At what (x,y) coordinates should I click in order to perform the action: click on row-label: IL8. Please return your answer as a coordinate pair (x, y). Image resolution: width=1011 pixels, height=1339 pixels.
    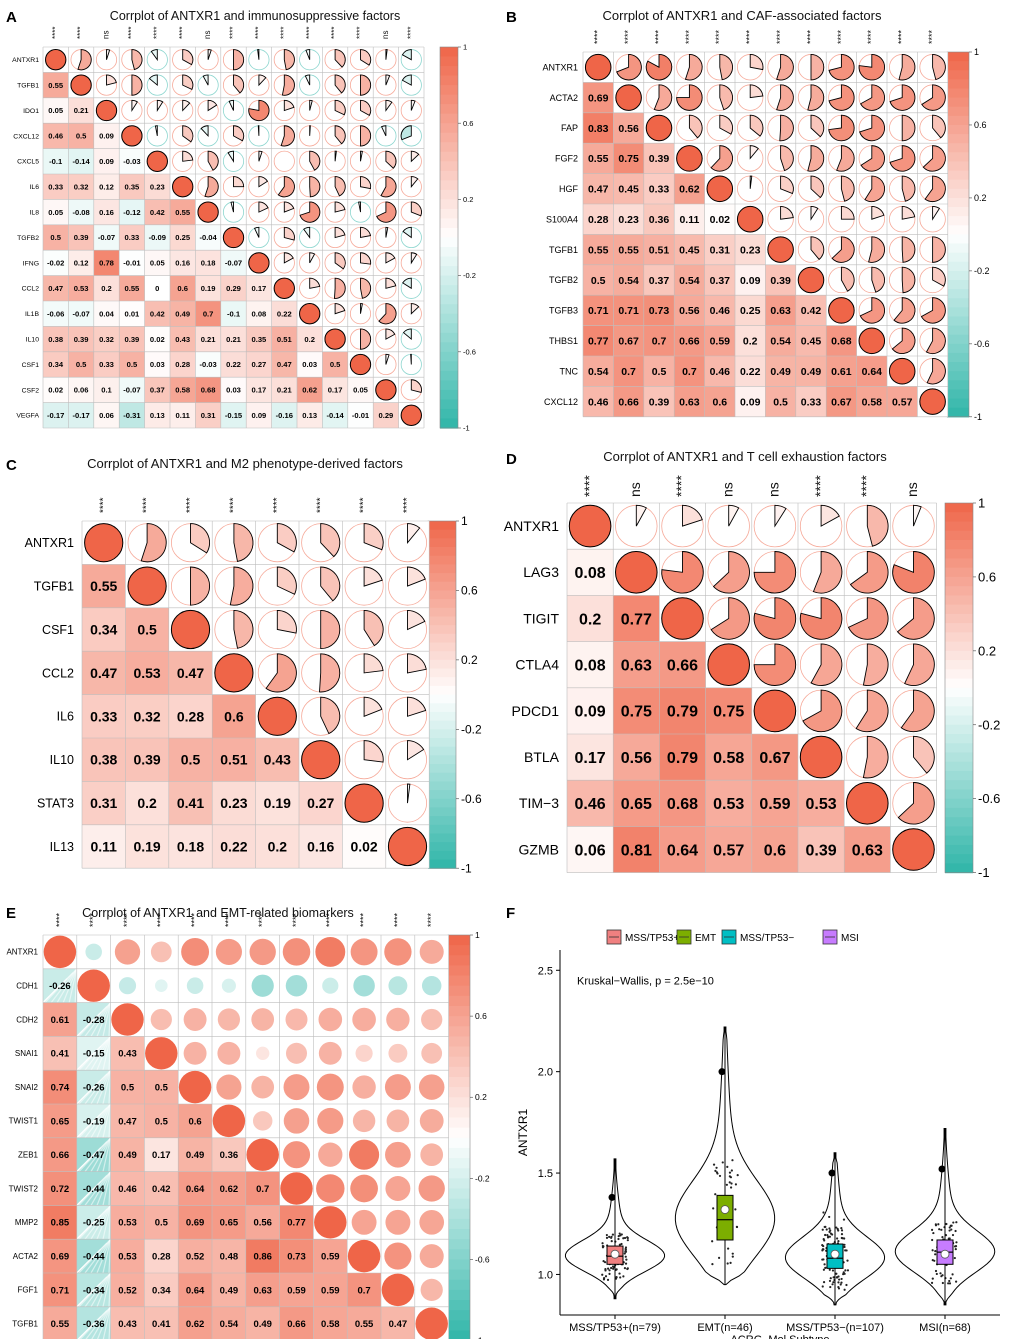
    Looking at the image, I should click on (35, 212).